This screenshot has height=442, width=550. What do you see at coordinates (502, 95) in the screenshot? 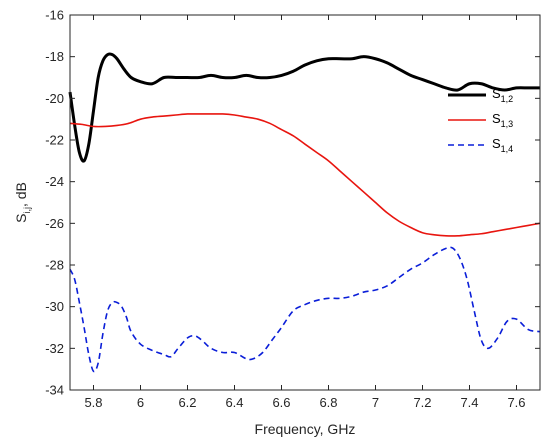
I see `legend-label-1: S1,2` at bounding box center [502, 95].